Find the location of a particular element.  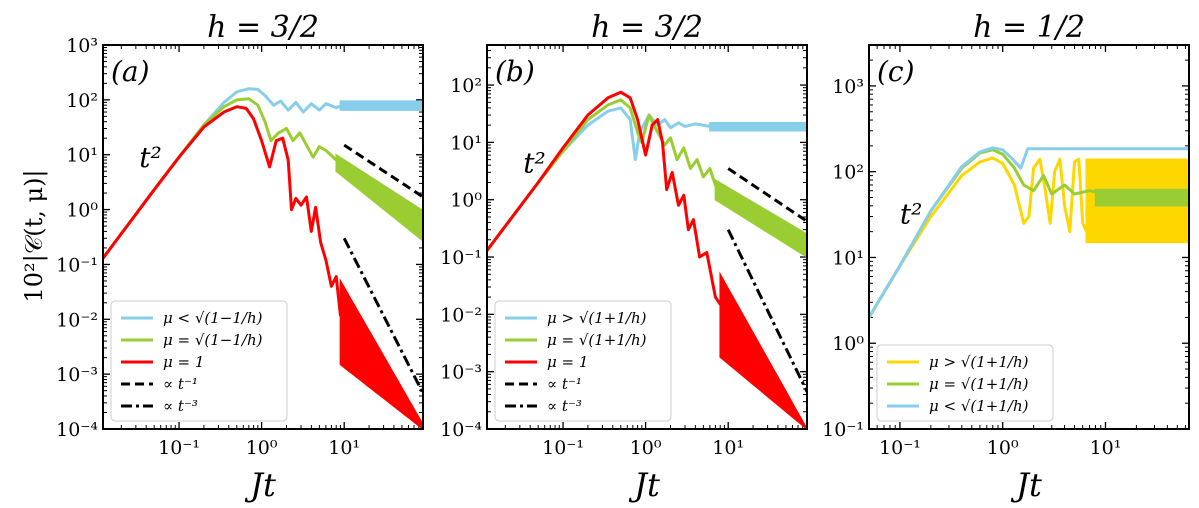

chart-1-series-2-oscillation-band is located at coordinates (379, 197).